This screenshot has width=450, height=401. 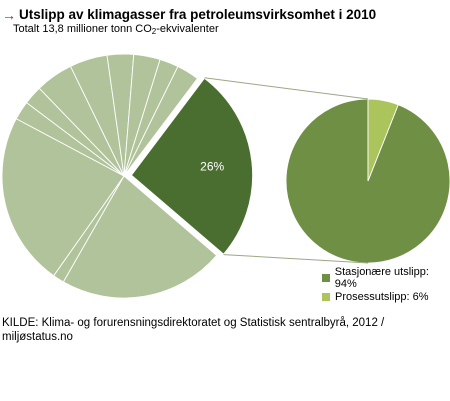 I want to click on legend-item-process: Prosessutslipp: 6%, so click(x=386, y=296).